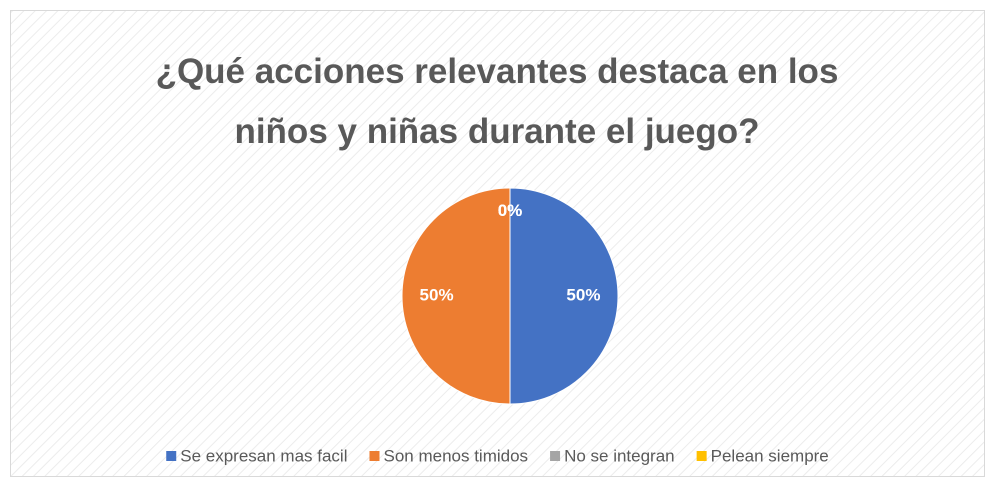 This screenshot has height=487, width=995. What do you see at coordinates (619, 455) in the screenshot?
I see `legend-label: No se integran` at bounding box center [619, 455].